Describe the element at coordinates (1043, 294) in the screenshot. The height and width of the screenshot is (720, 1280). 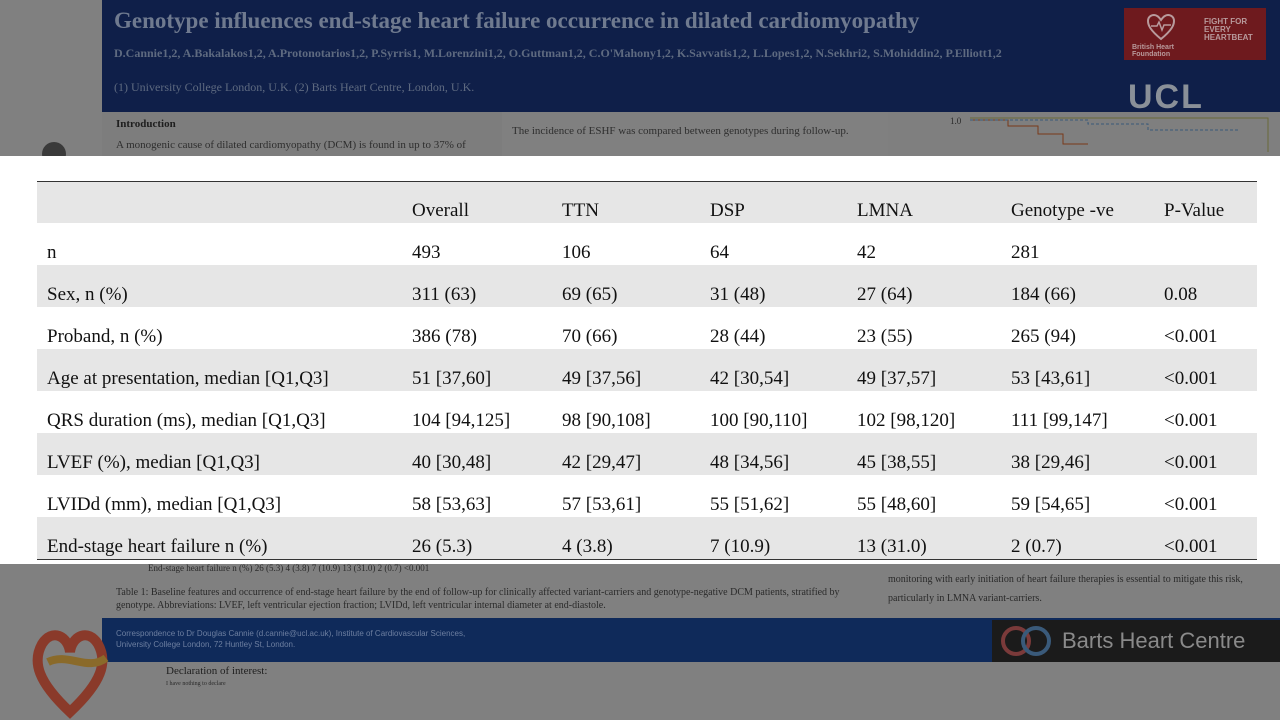
I see `table-cell: 184 (66)` at that location.